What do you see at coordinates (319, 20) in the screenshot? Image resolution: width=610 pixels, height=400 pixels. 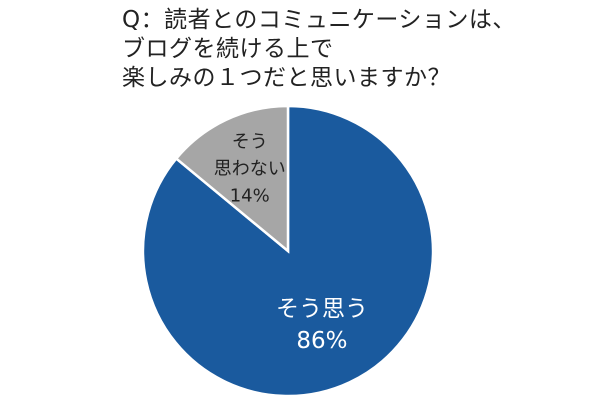 I see `chart-title-line-1: Q：読者とのコミュニケーションは、` at bounding box center [319, 20].